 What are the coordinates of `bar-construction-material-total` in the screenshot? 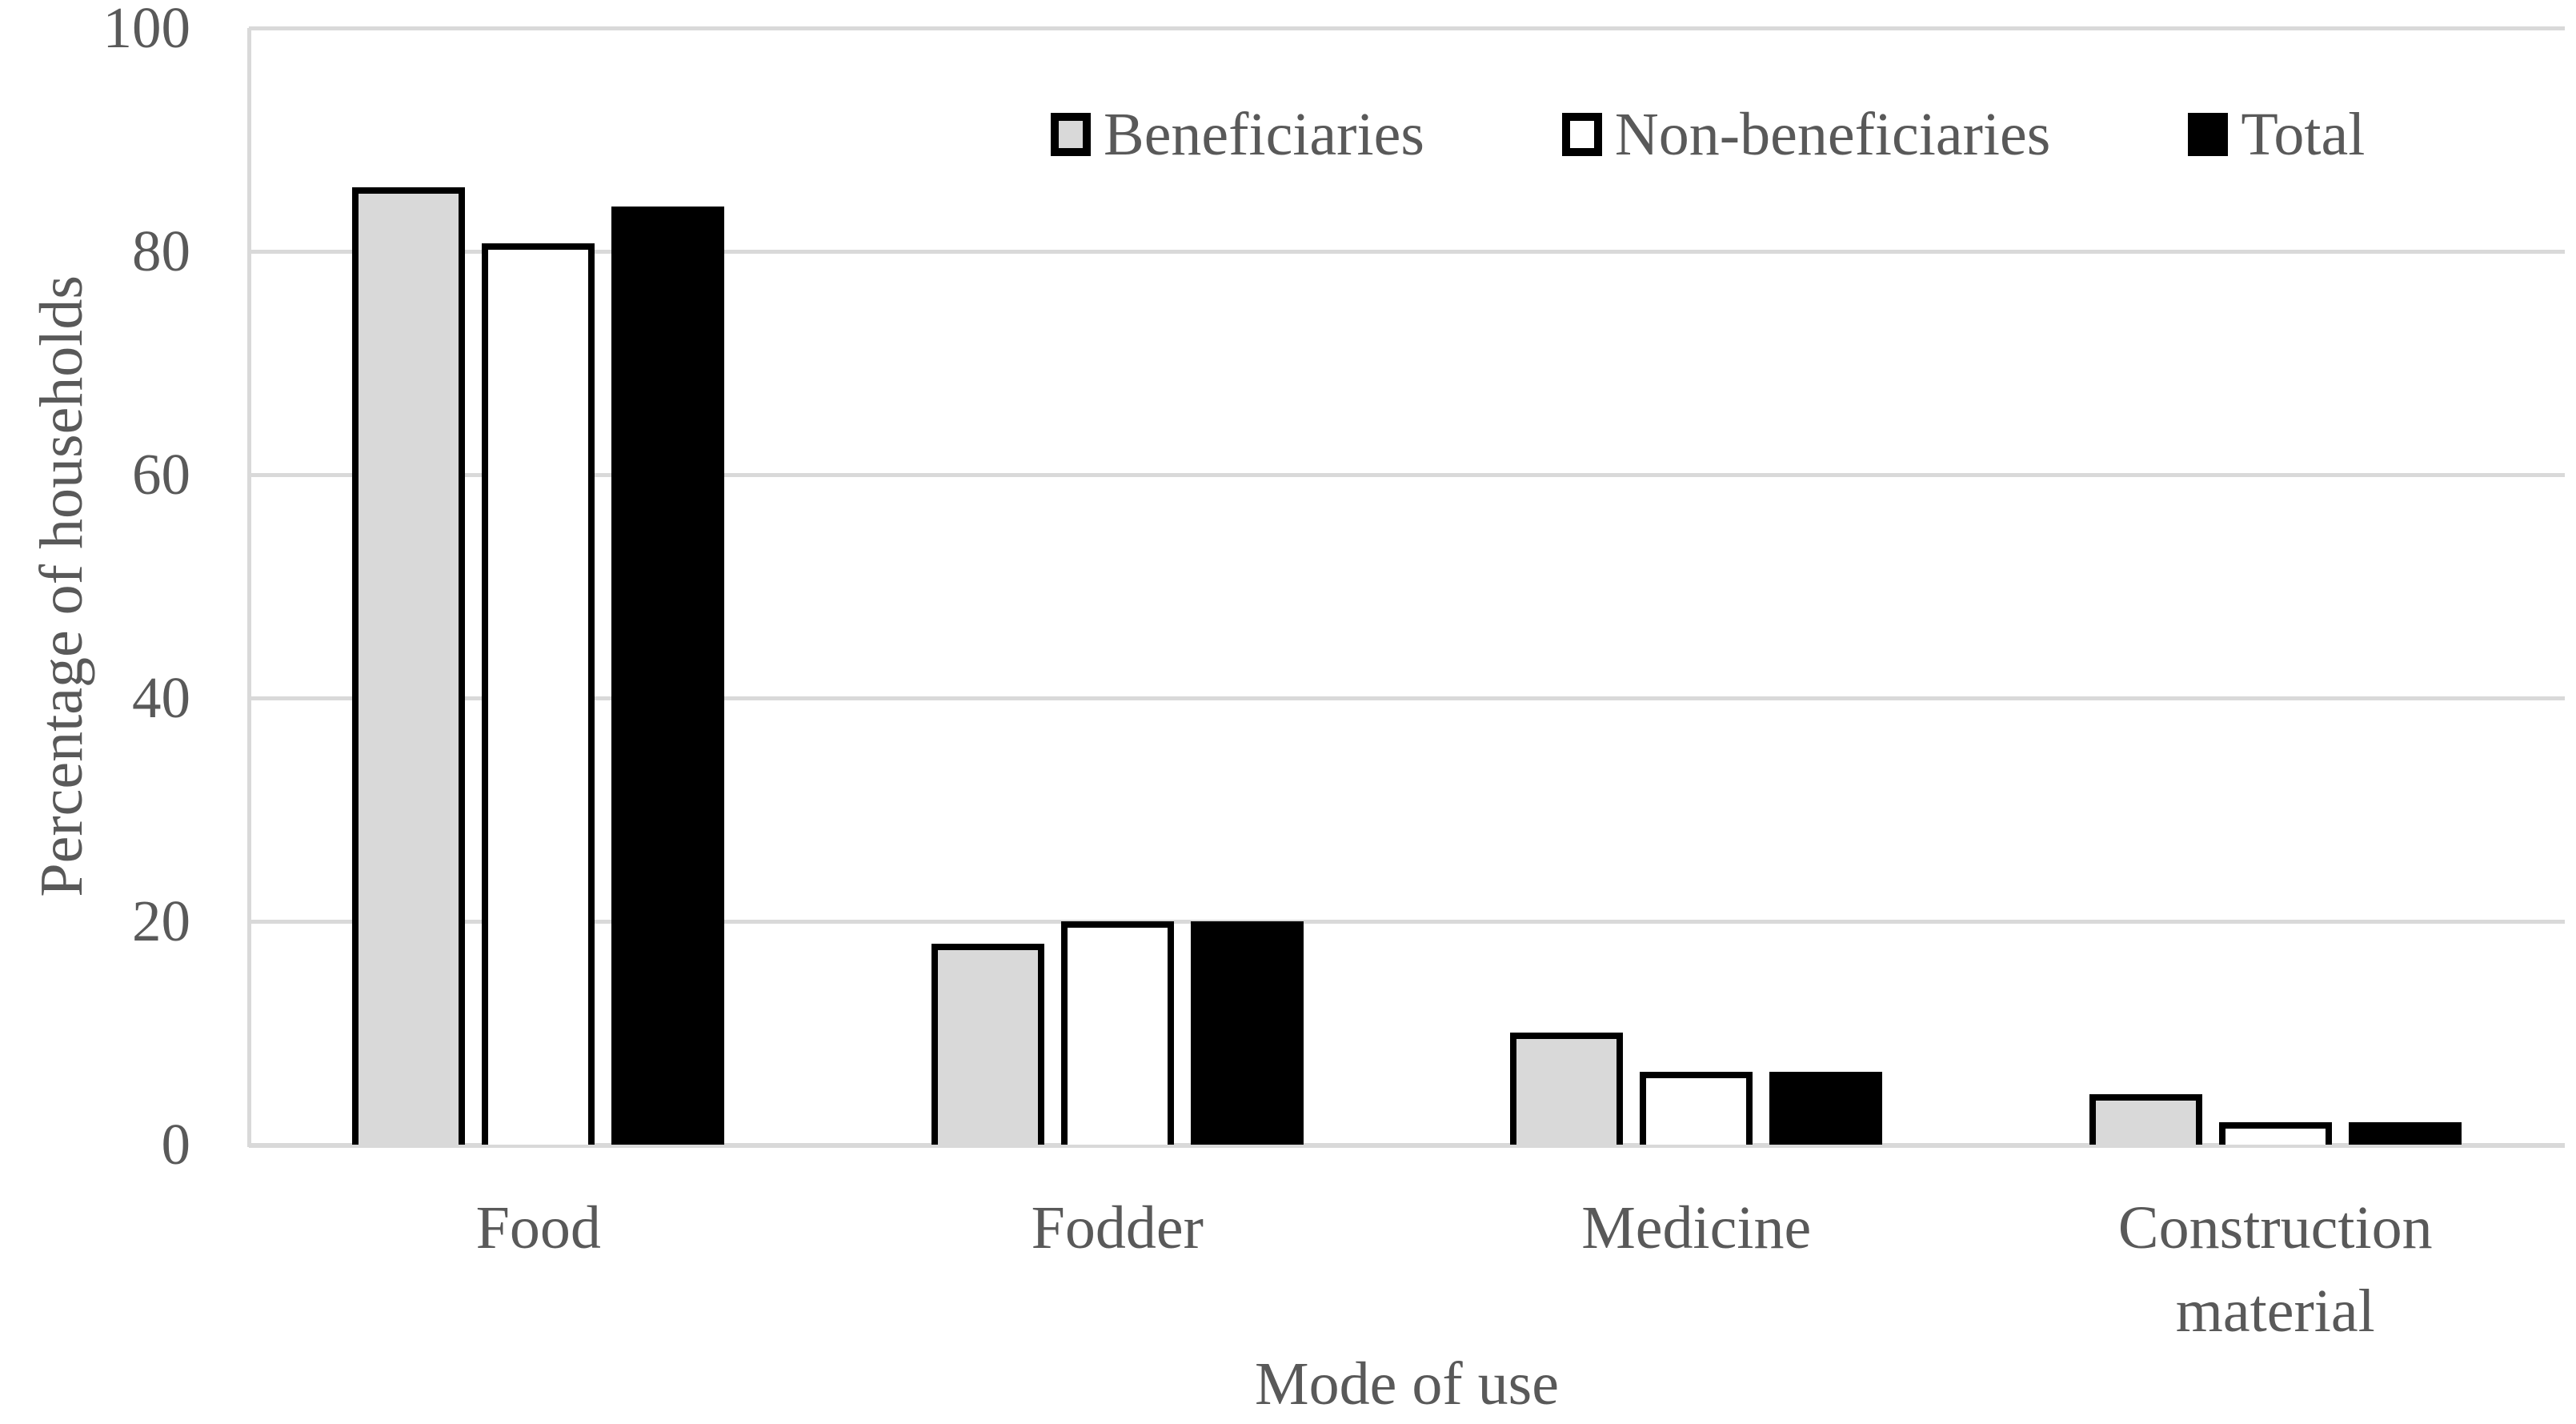 It's located at (2405, 1133).